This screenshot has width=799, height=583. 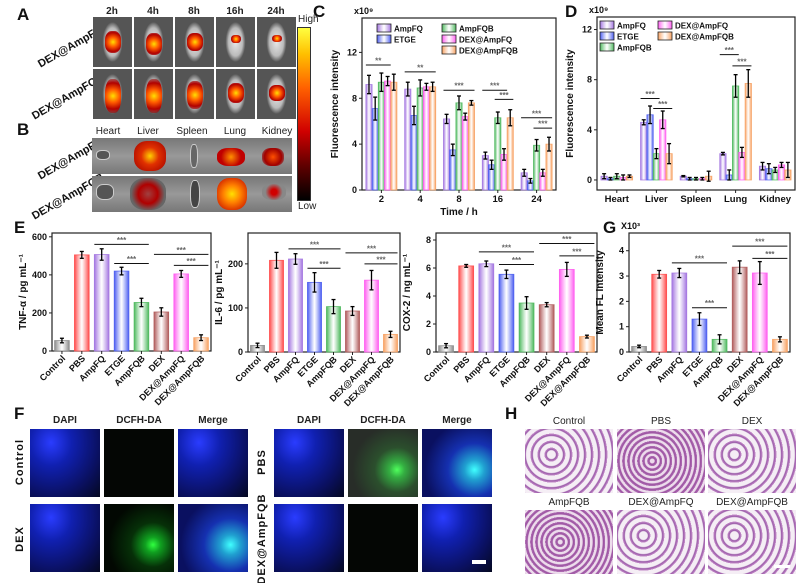 What do you see at coordinates (610, 227) in the screenshot?
I see `panel-label-g: G` at bounding box center [610, 227].